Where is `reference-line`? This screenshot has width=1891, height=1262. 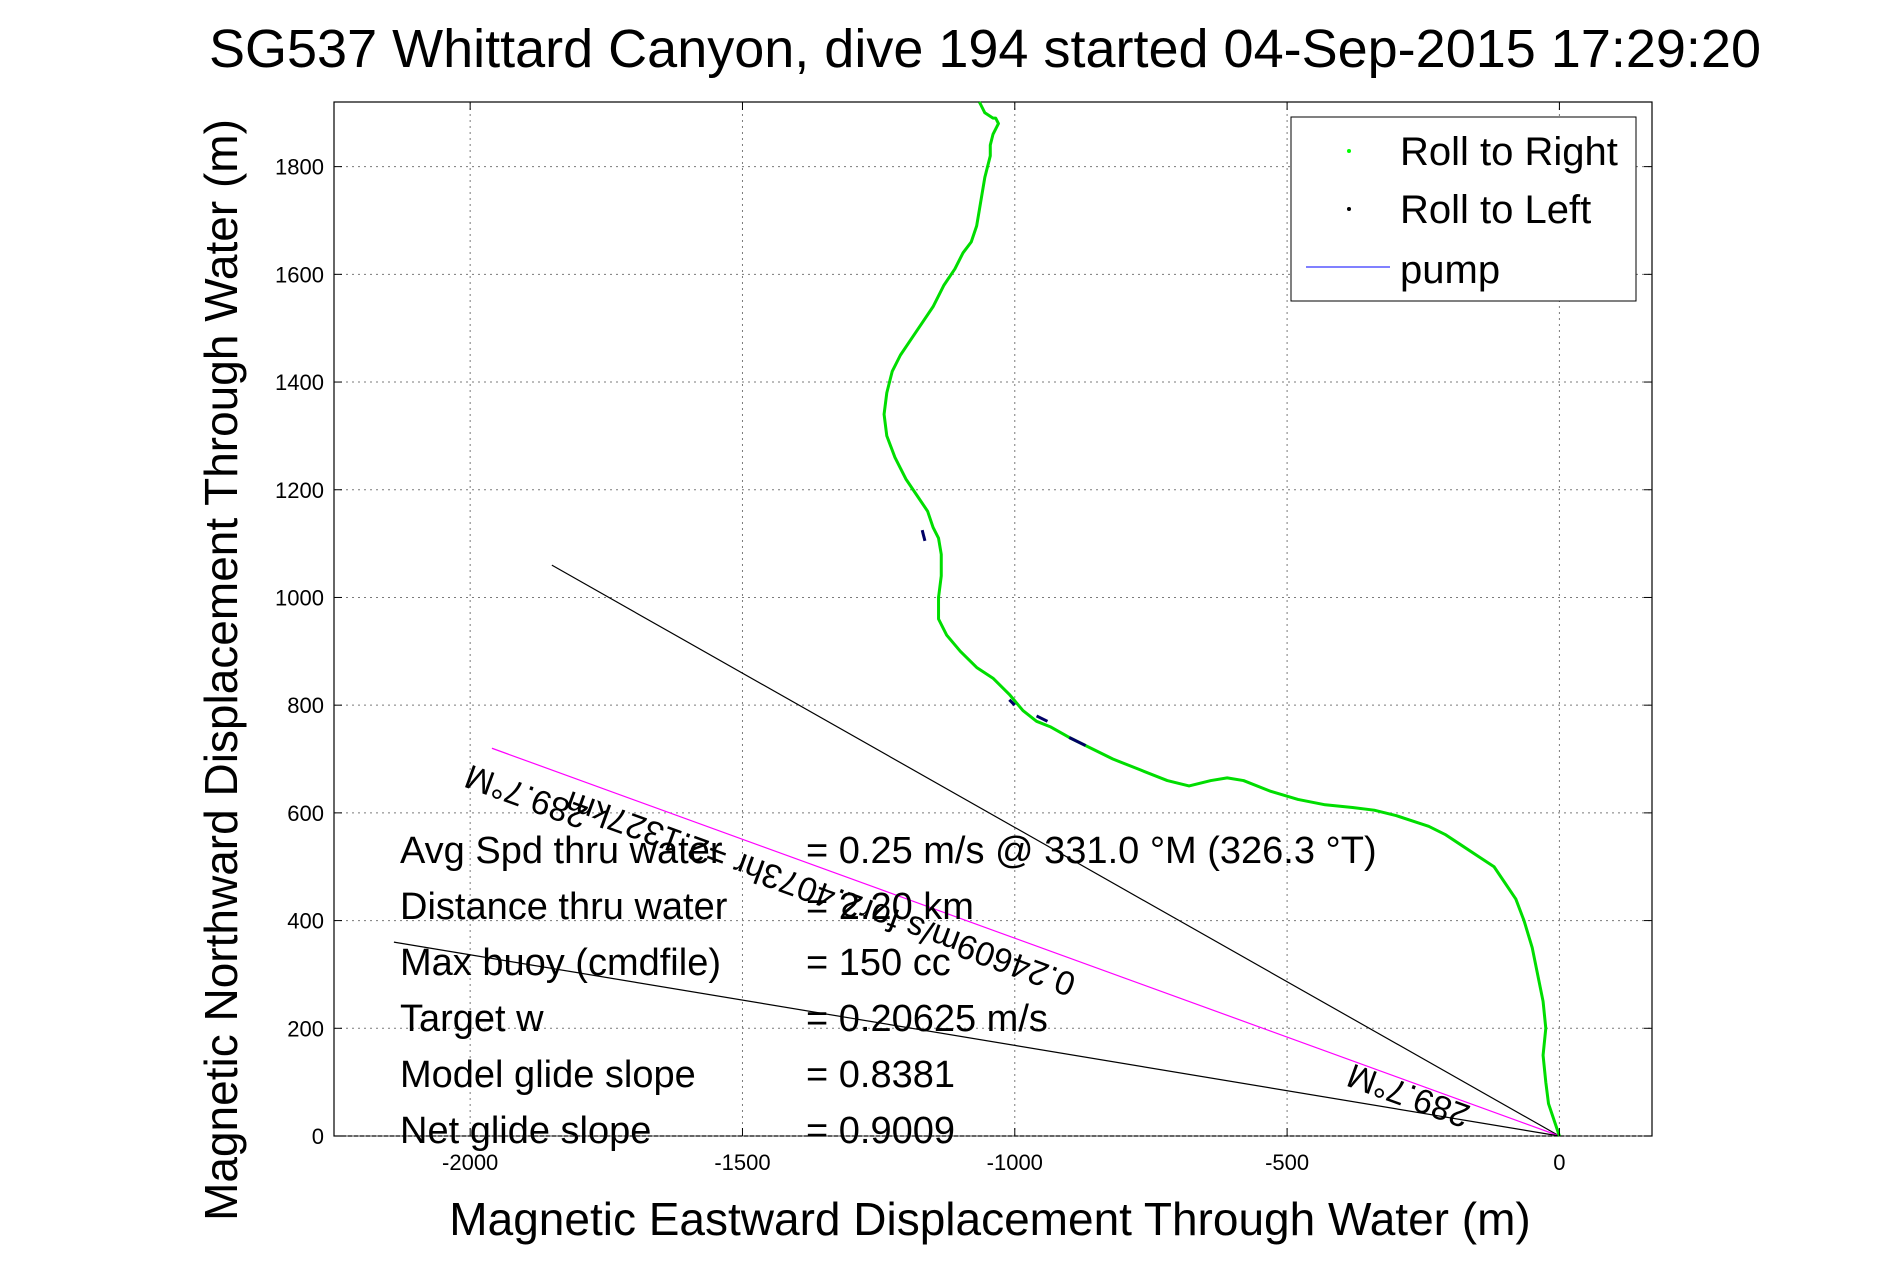 reference-line is located at coordinates (976, 1039).